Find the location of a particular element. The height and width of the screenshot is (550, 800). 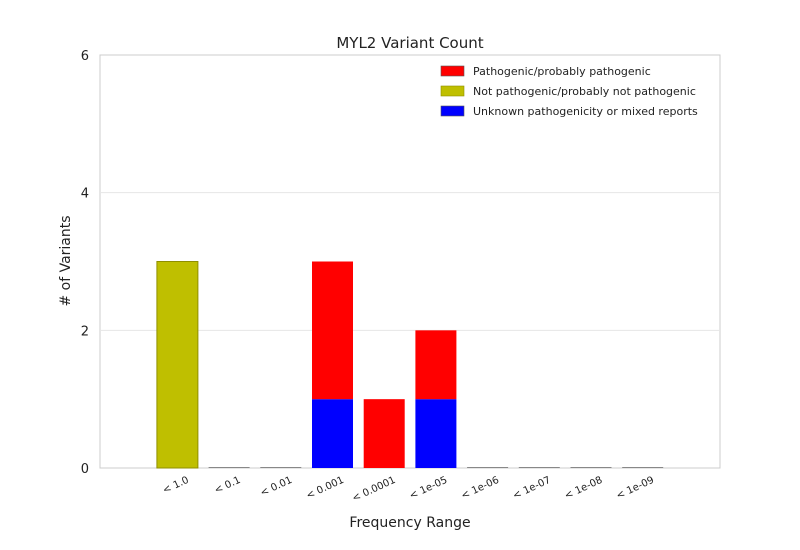

legend-label: Unknown pathogenicity or mixed reports is located at coordinates (585, 111).